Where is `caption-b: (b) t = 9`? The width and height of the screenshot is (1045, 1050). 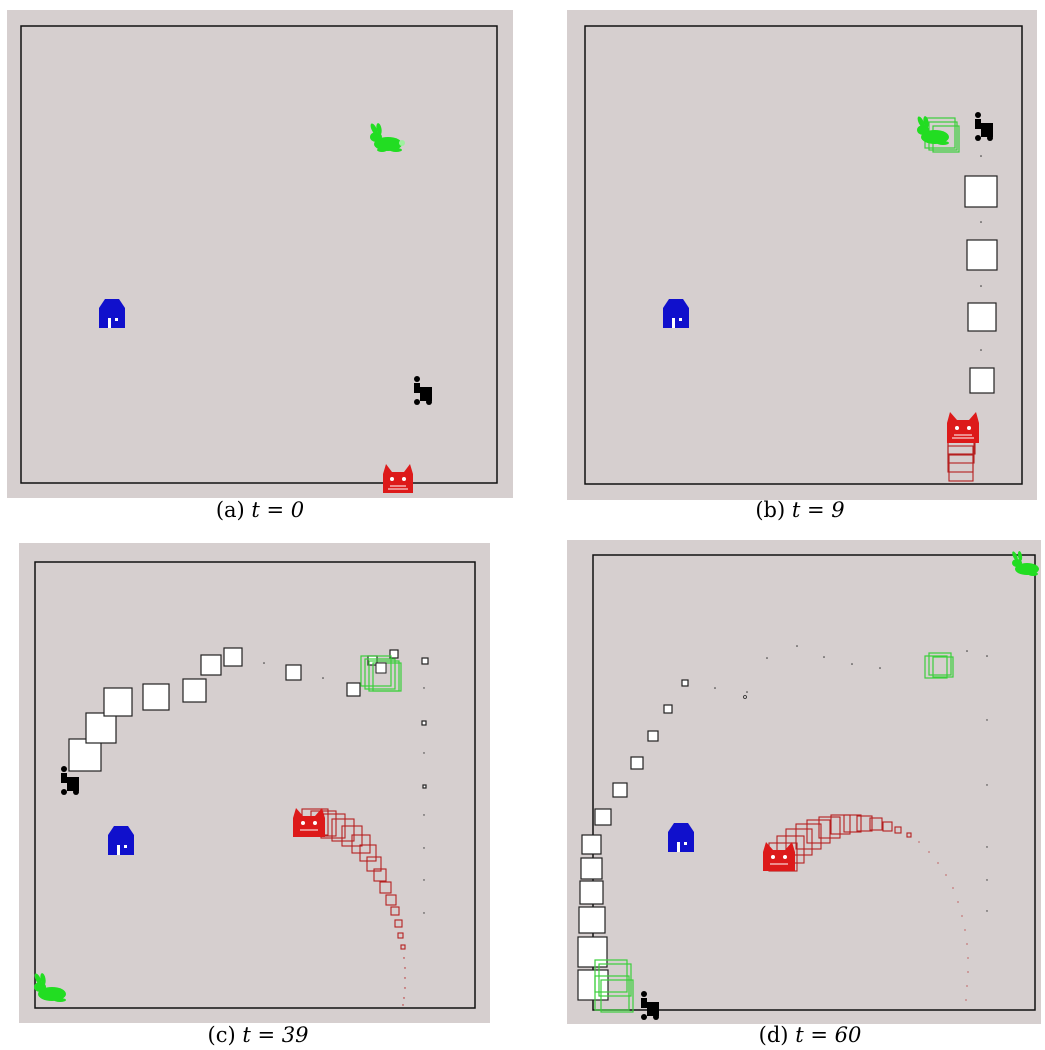 caption-b: (b) t = 9 is located at coordinates (800, 510).